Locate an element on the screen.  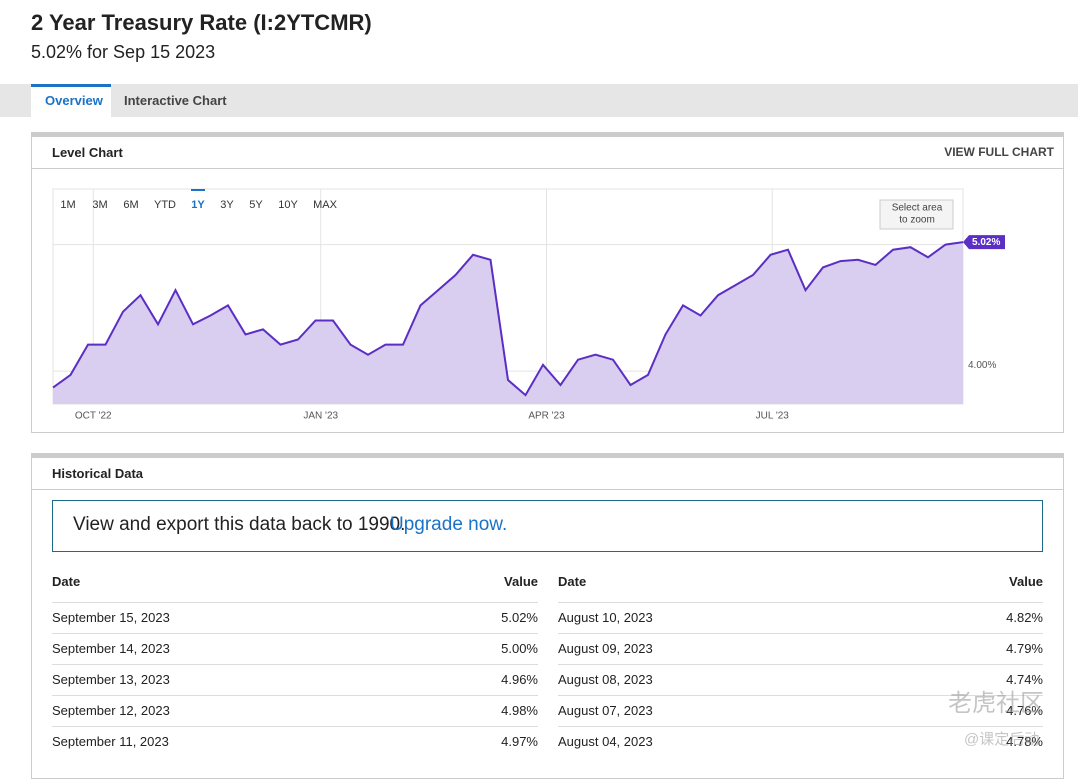
upgrade-link: Upgrade now. is located at coordinates (449, 524).